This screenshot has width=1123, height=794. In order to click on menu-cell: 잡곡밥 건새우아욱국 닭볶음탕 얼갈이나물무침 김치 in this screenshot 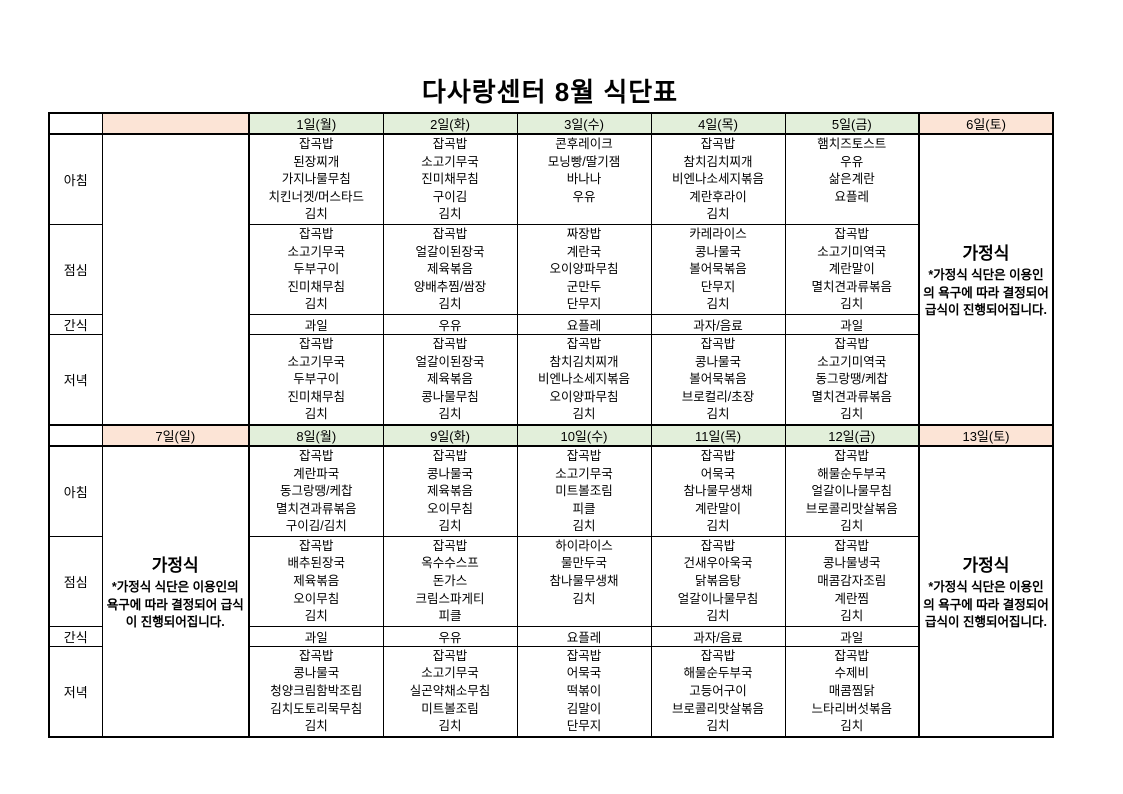, I will do `click(718, 581)`.